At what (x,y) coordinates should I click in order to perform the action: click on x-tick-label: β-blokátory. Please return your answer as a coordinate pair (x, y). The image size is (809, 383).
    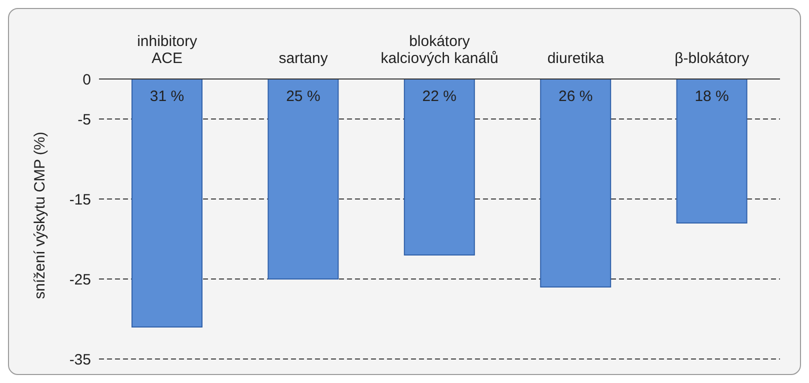
    Looking at the image, I should click on (712, 58).